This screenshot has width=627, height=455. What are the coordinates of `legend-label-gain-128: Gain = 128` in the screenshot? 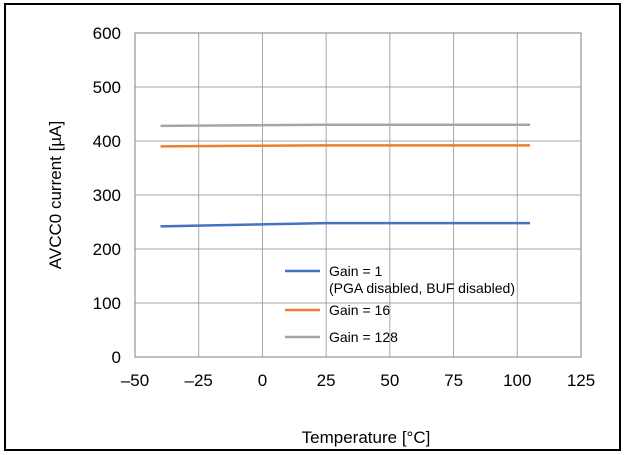 It's located at (363, 337).